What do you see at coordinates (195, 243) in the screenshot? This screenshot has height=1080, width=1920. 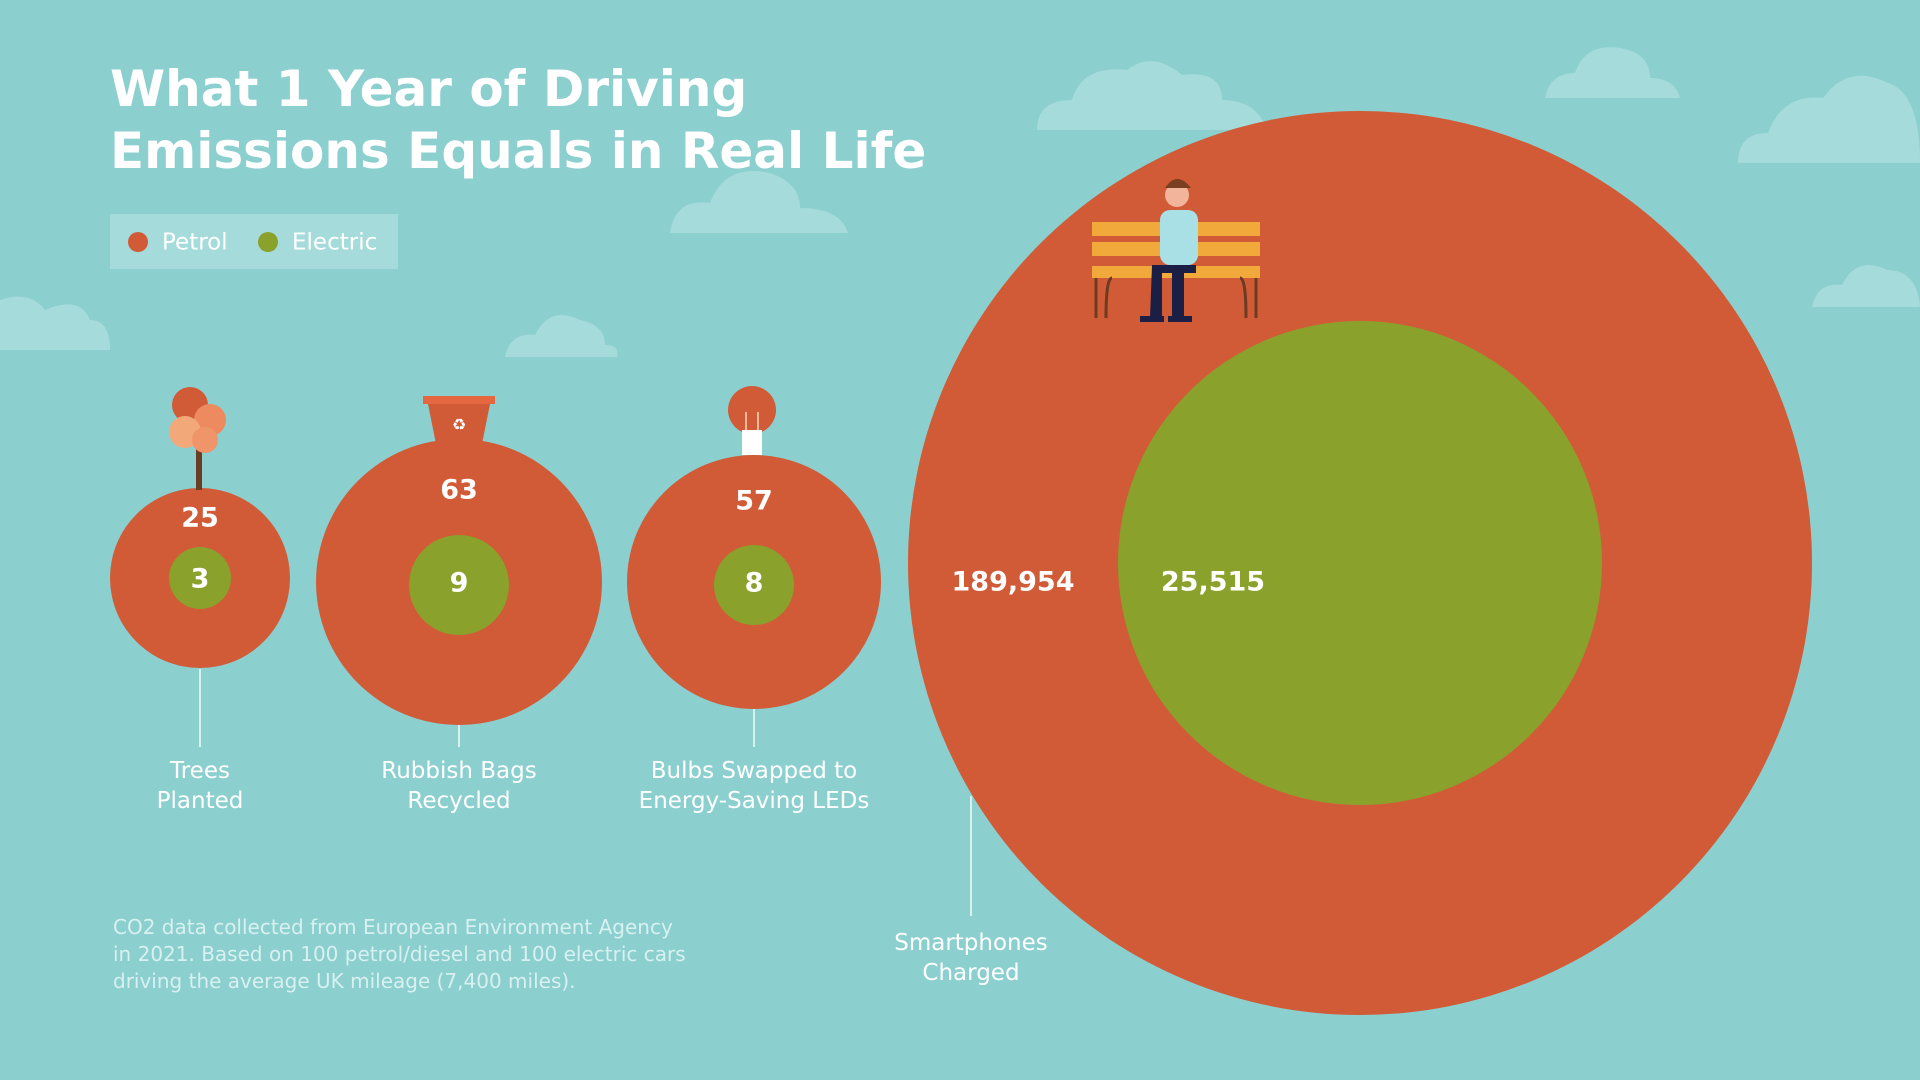 I see `legend-label: Petrol` at bounding box center [195, 243].